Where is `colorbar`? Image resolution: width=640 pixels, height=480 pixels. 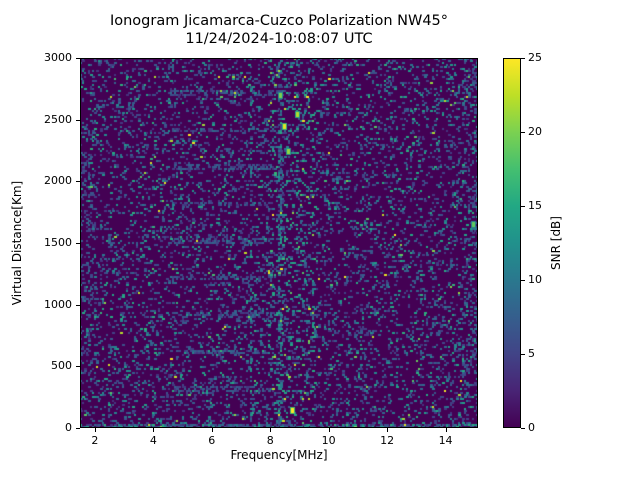 colorbar is located at coordinates (512, 243).